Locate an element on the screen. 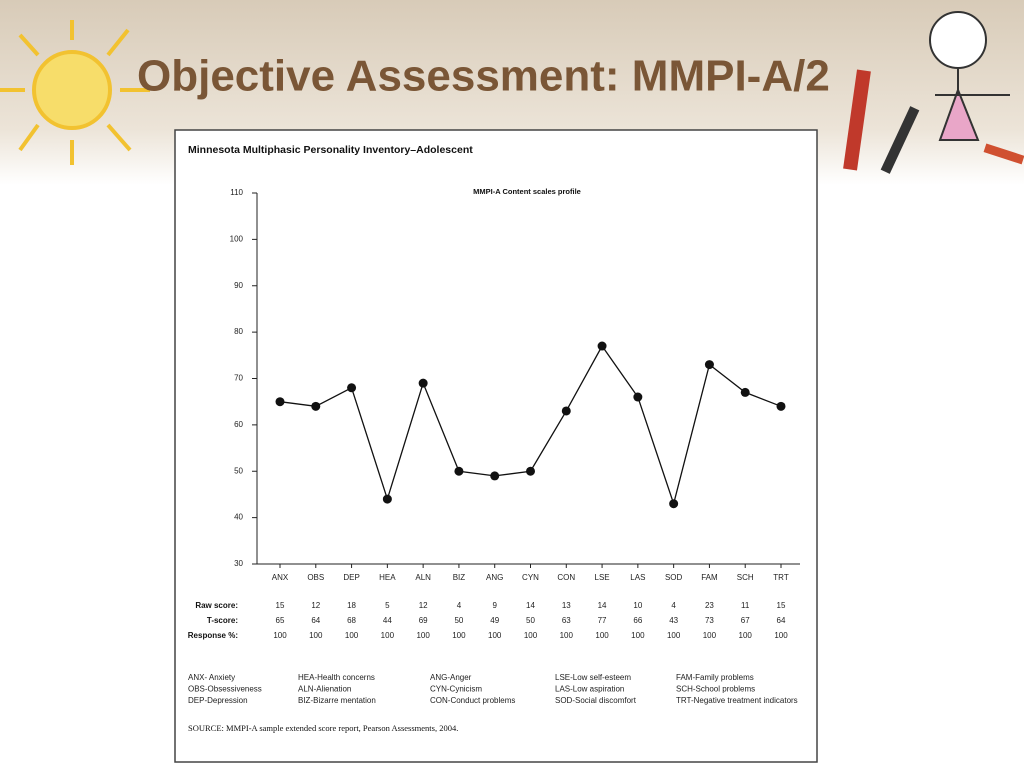 The height and width of the screenshot is (768, 1024). x-tick-label: ANX is located at coordinates (280, 577).